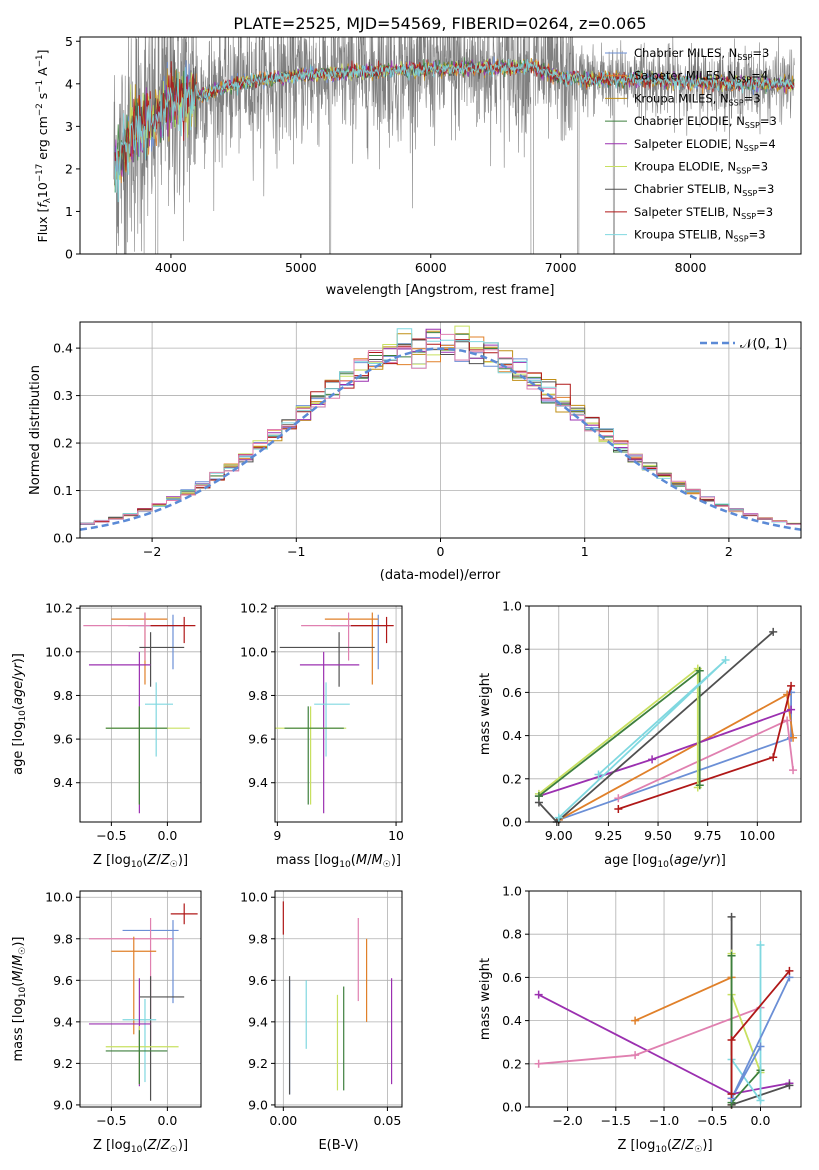 The width and height of the screenshot is (819, 1170). What do you see at coordinates (258, 938) in the screenshot?
I see `y-tick-label: 9.8` at bounding box center [258, 938].